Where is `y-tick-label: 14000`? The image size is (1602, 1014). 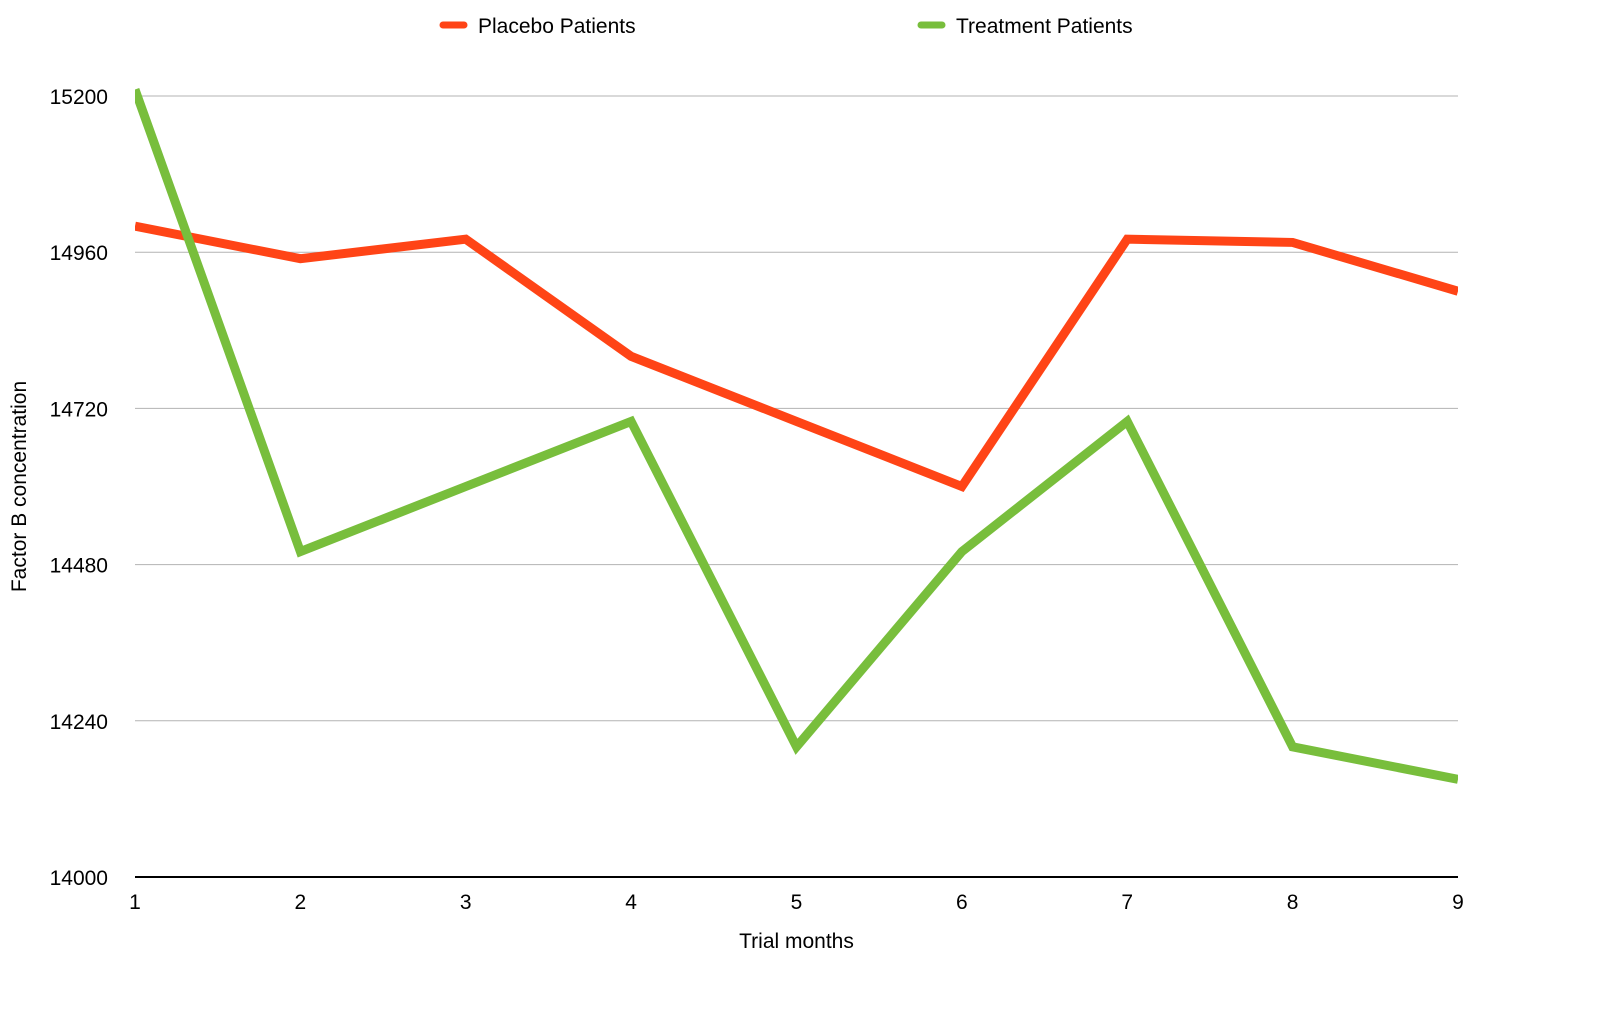 y-tick-label: 14000 is located at coordinates (79, 878).